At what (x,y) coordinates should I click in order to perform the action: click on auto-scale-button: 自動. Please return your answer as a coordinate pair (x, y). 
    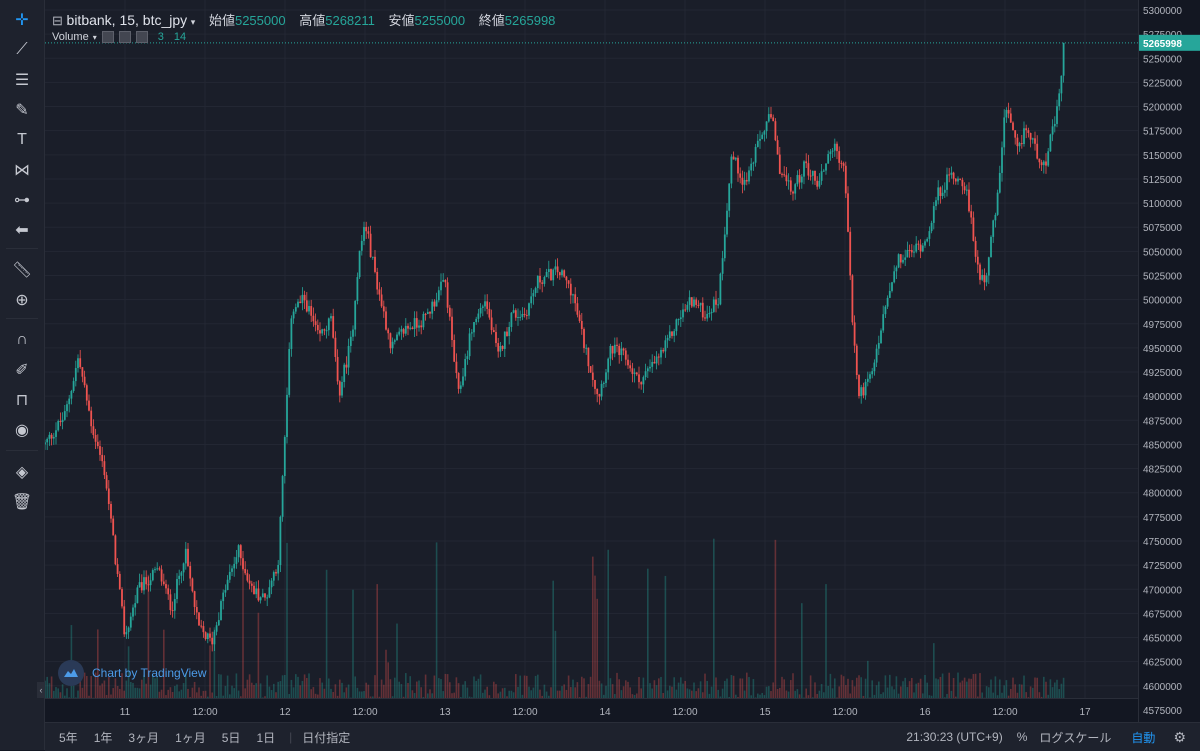
    Looking at the image, I should click on (1143, 737).